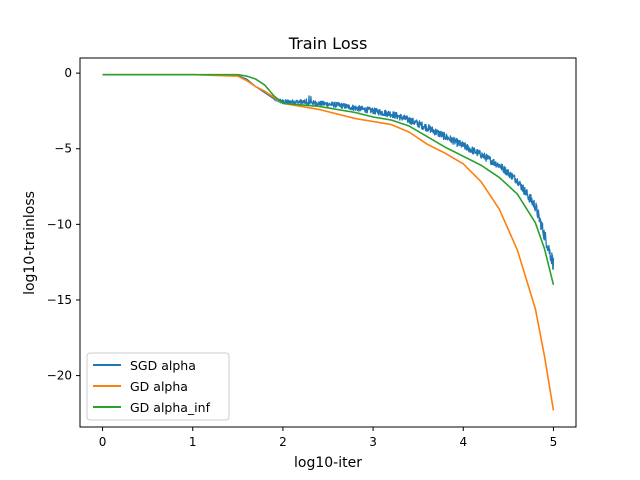 This screenshot has height=480, width=640. I want to click on y-axis: 0 −5 −10 −15 −20, so click(63, 224).